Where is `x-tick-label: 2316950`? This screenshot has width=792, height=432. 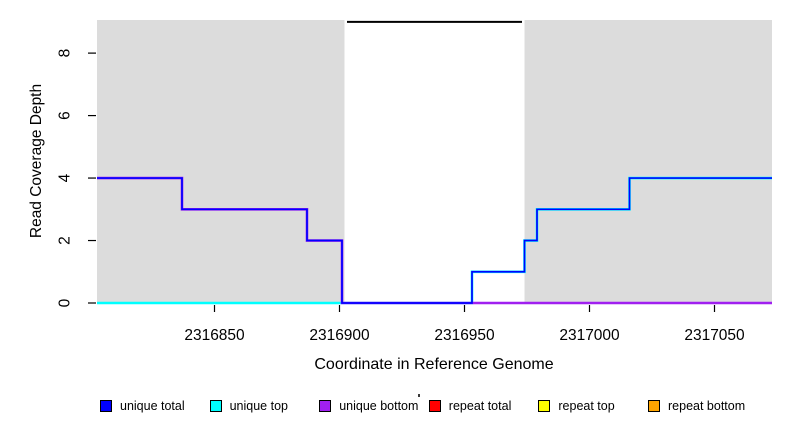
x-tick-label: 2316950 is located at coordinates (464, 335).